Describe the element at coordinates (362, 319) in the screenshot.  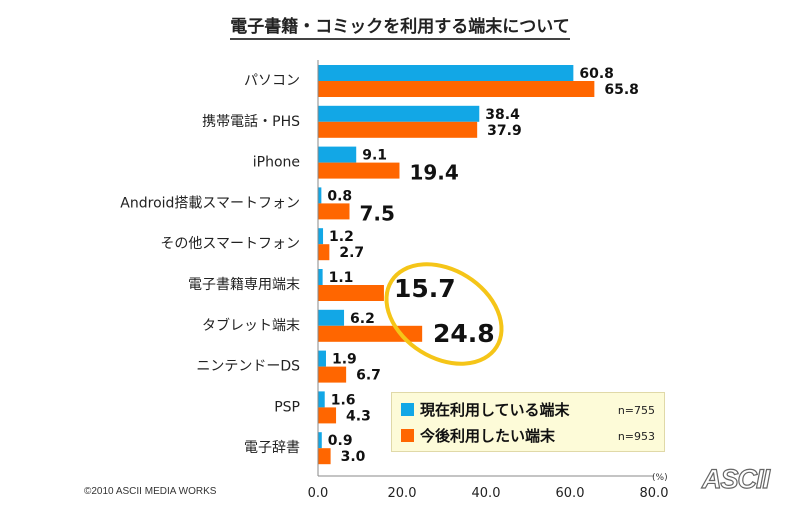
I see `value-label-current: 6.2` at that location.